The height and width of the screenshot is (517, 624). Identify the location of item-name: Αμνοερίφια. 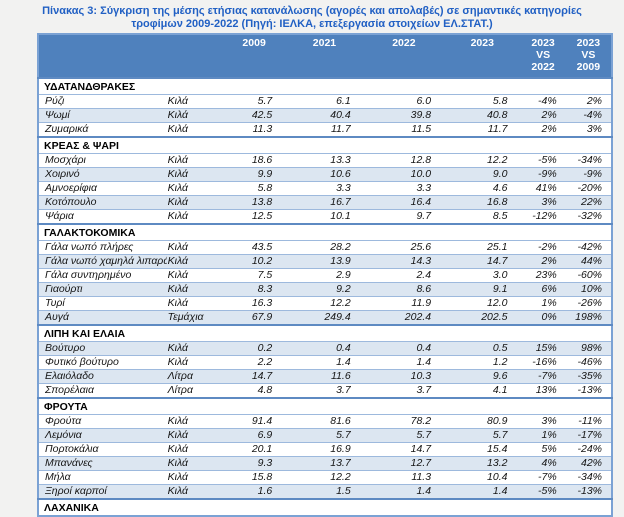
(102, 188).